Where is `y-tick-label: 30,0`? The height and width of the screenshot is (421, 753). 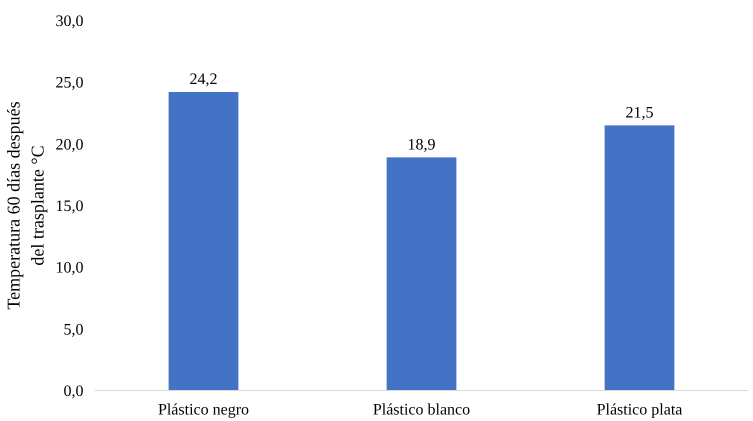
y-tick-label: 30,0 is located at coordinates (70, 21).